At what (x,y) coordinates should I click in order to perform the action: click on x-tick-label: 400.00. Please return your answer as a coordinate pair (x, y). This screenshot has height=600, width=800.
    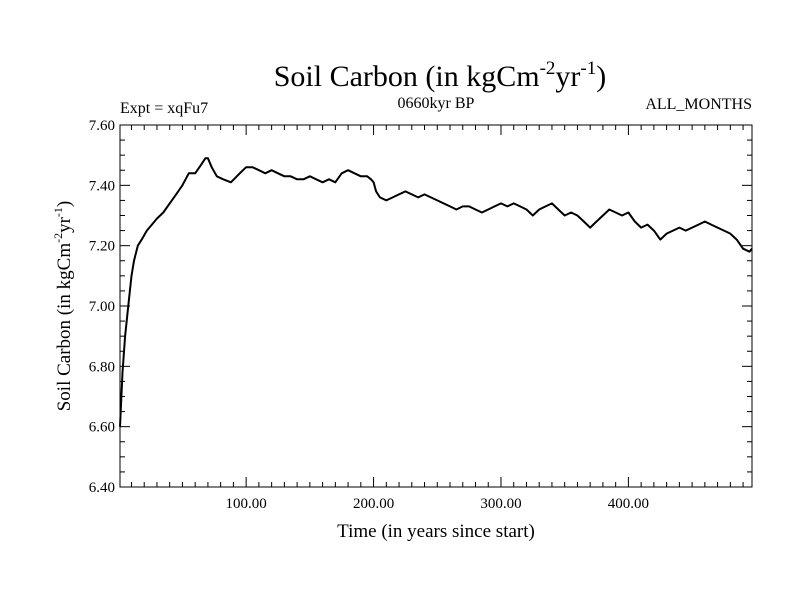
    Looking at the image, I should click on (628, 504).